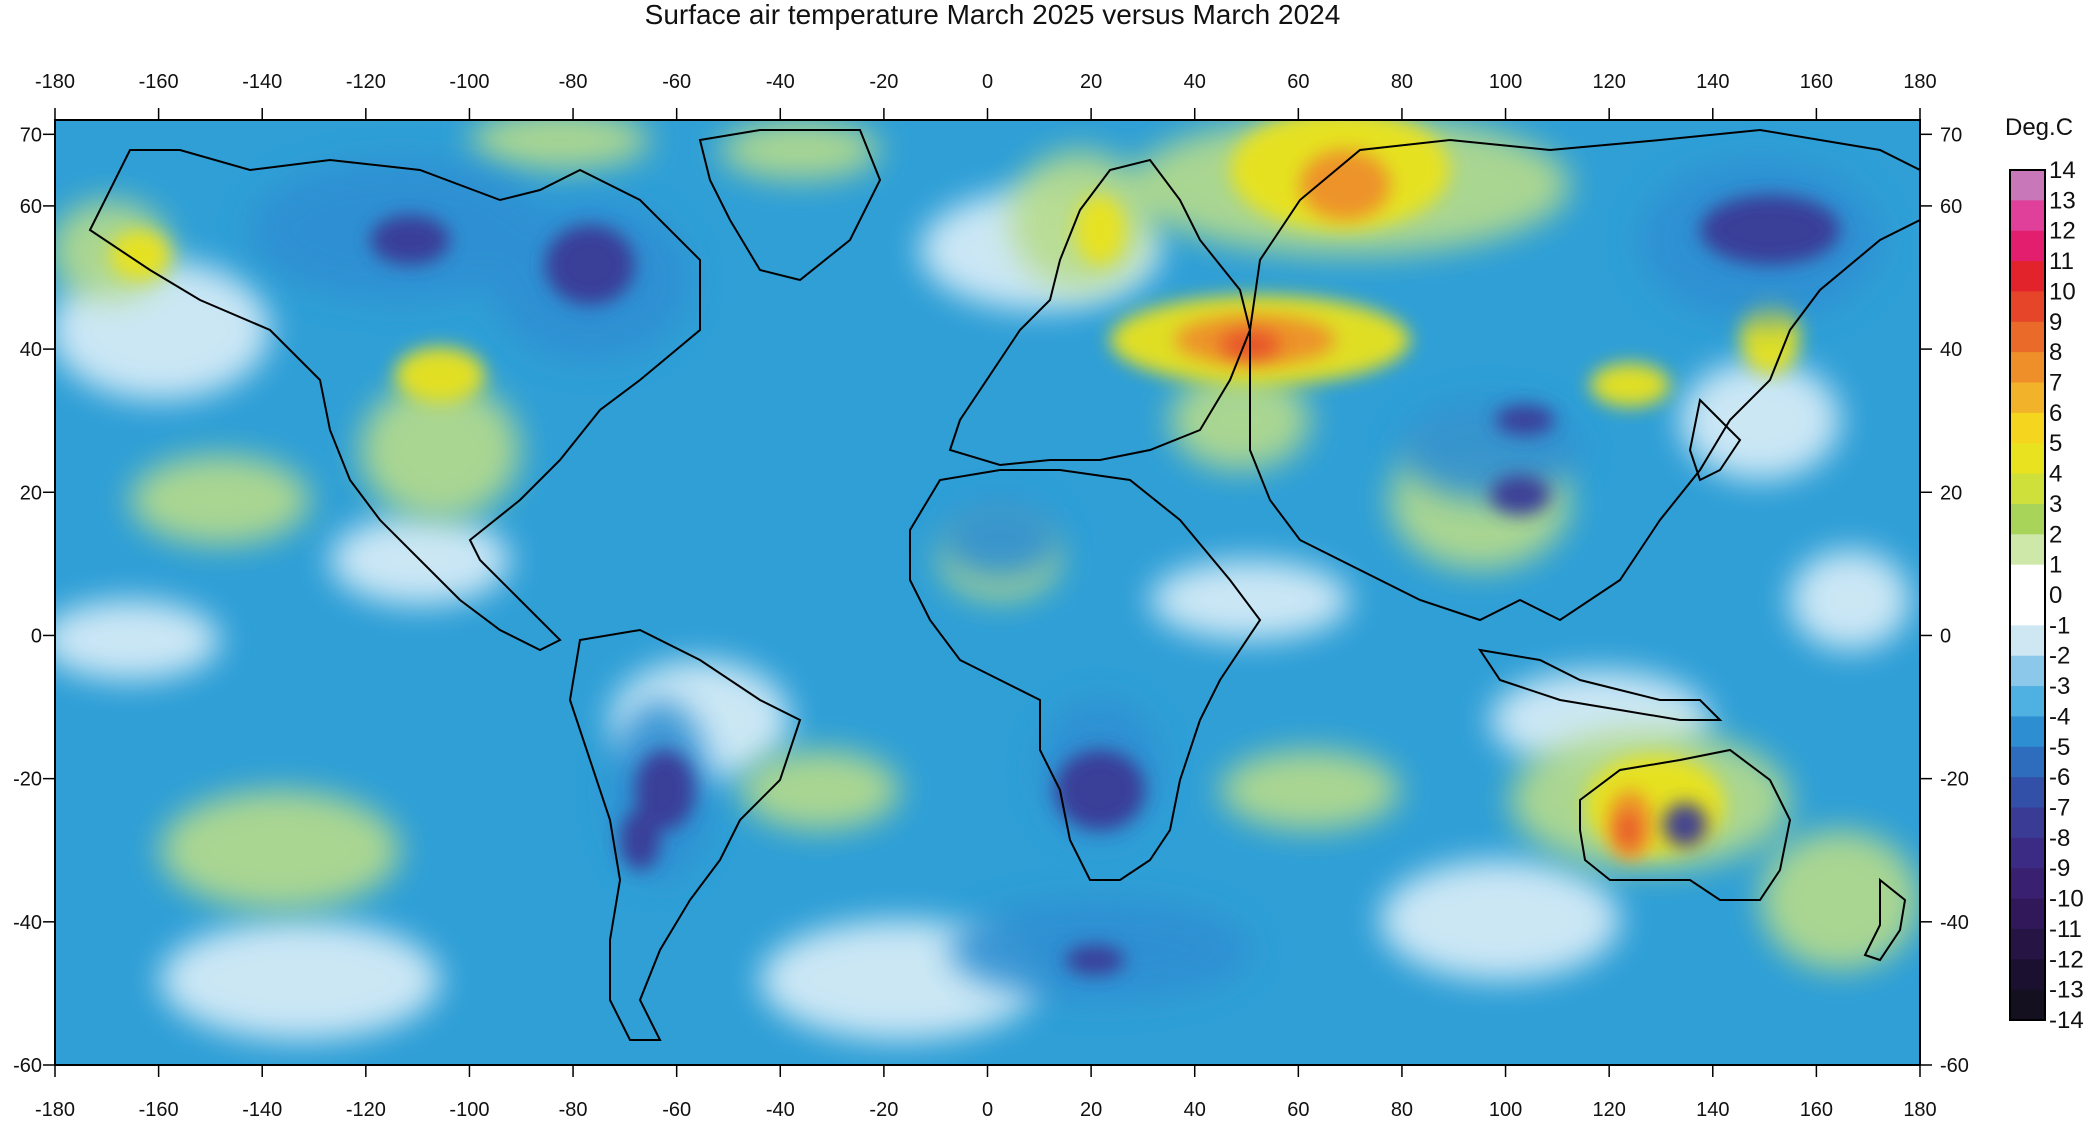 This screenshot has height=1122, width=2100. Describe the element at coordinates (2062, 170) in the screenshot. I see `colorbar-tick-label: 14` at that location.